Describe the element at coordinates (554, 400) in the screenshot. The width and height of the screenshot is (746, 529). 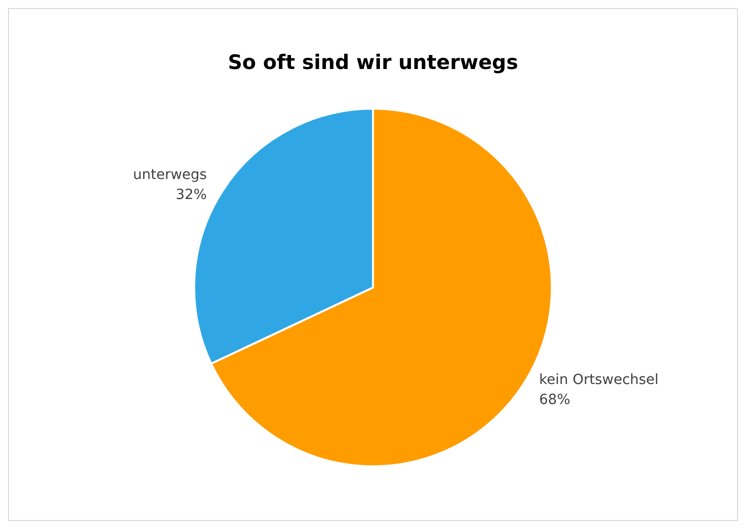
I see `data-label: 68%` at that location.